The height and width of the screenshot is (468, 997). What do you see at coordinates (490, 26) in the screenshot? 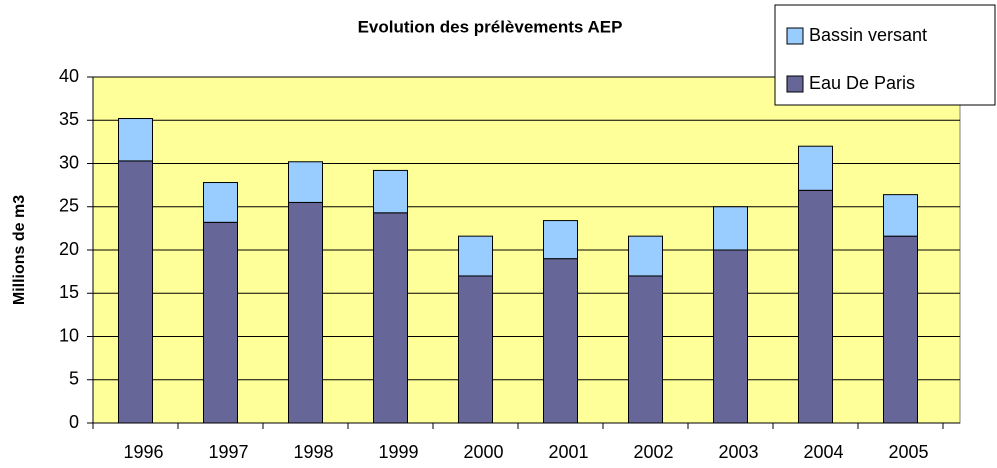
I see `chart-title: Evolution des prélèvements AEP` at bounding box center [490, 26].